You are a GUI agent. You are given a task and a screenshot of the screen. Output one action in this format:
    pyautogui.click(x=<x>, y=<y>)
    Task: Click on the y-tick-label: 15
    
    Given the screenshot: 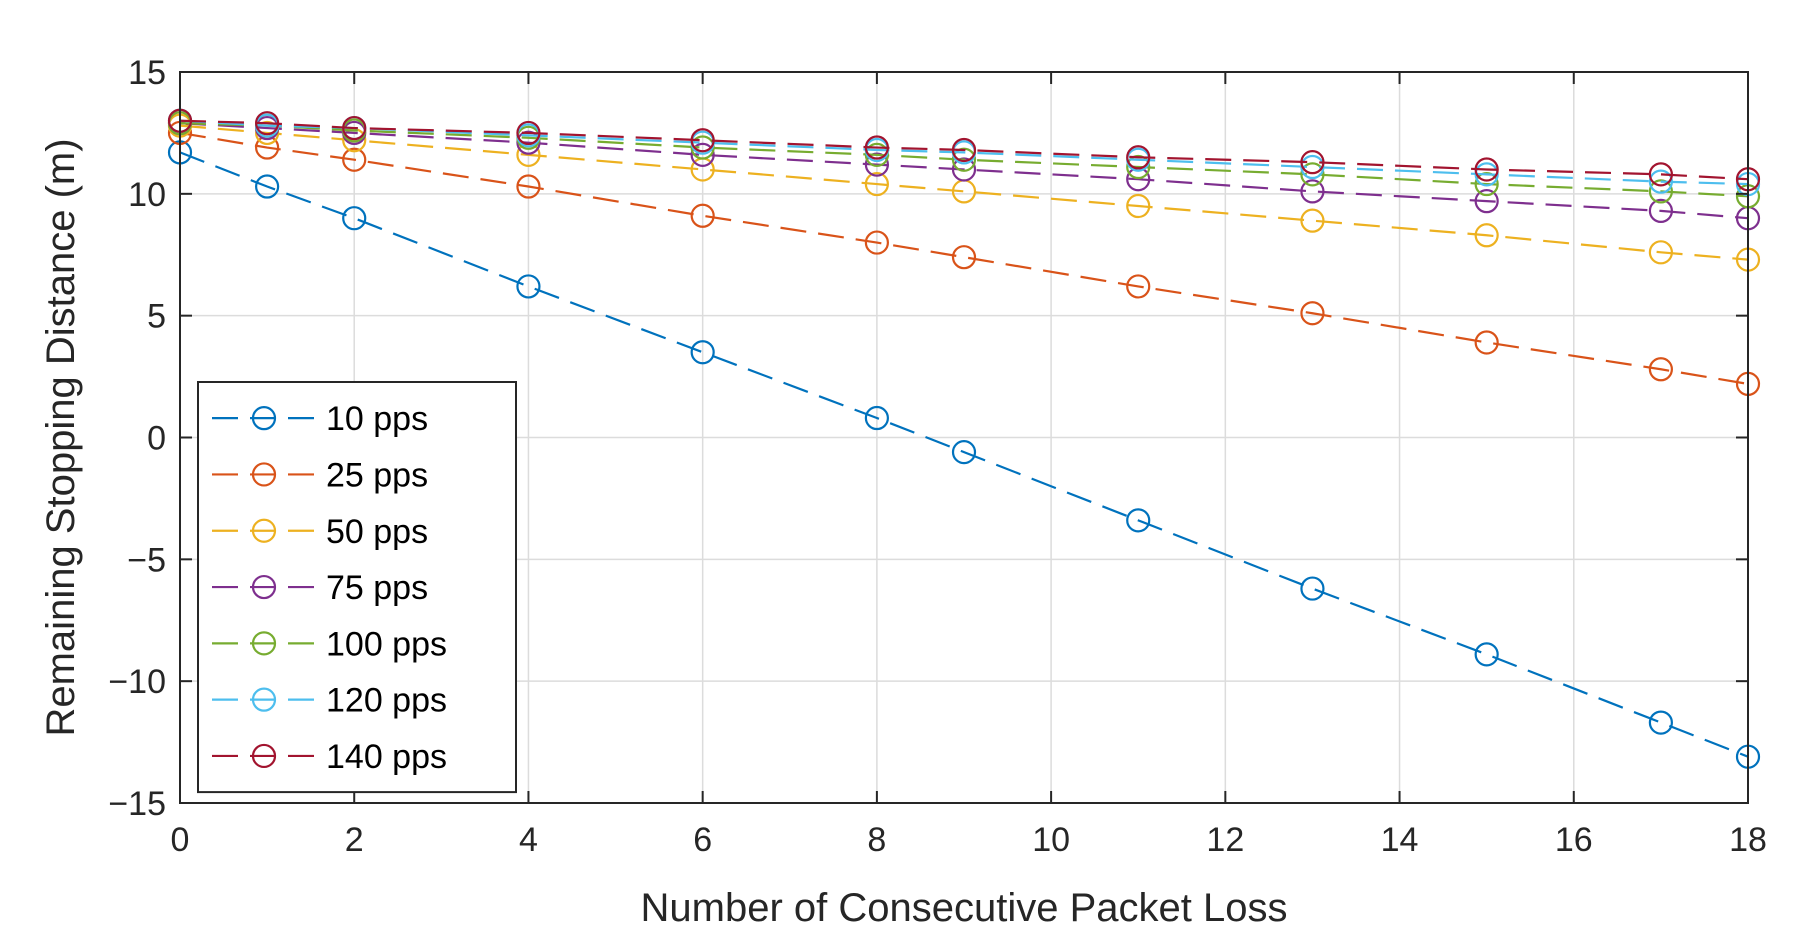 What is the action you would take?
    pyautogui.click(x=147, y=73)
    